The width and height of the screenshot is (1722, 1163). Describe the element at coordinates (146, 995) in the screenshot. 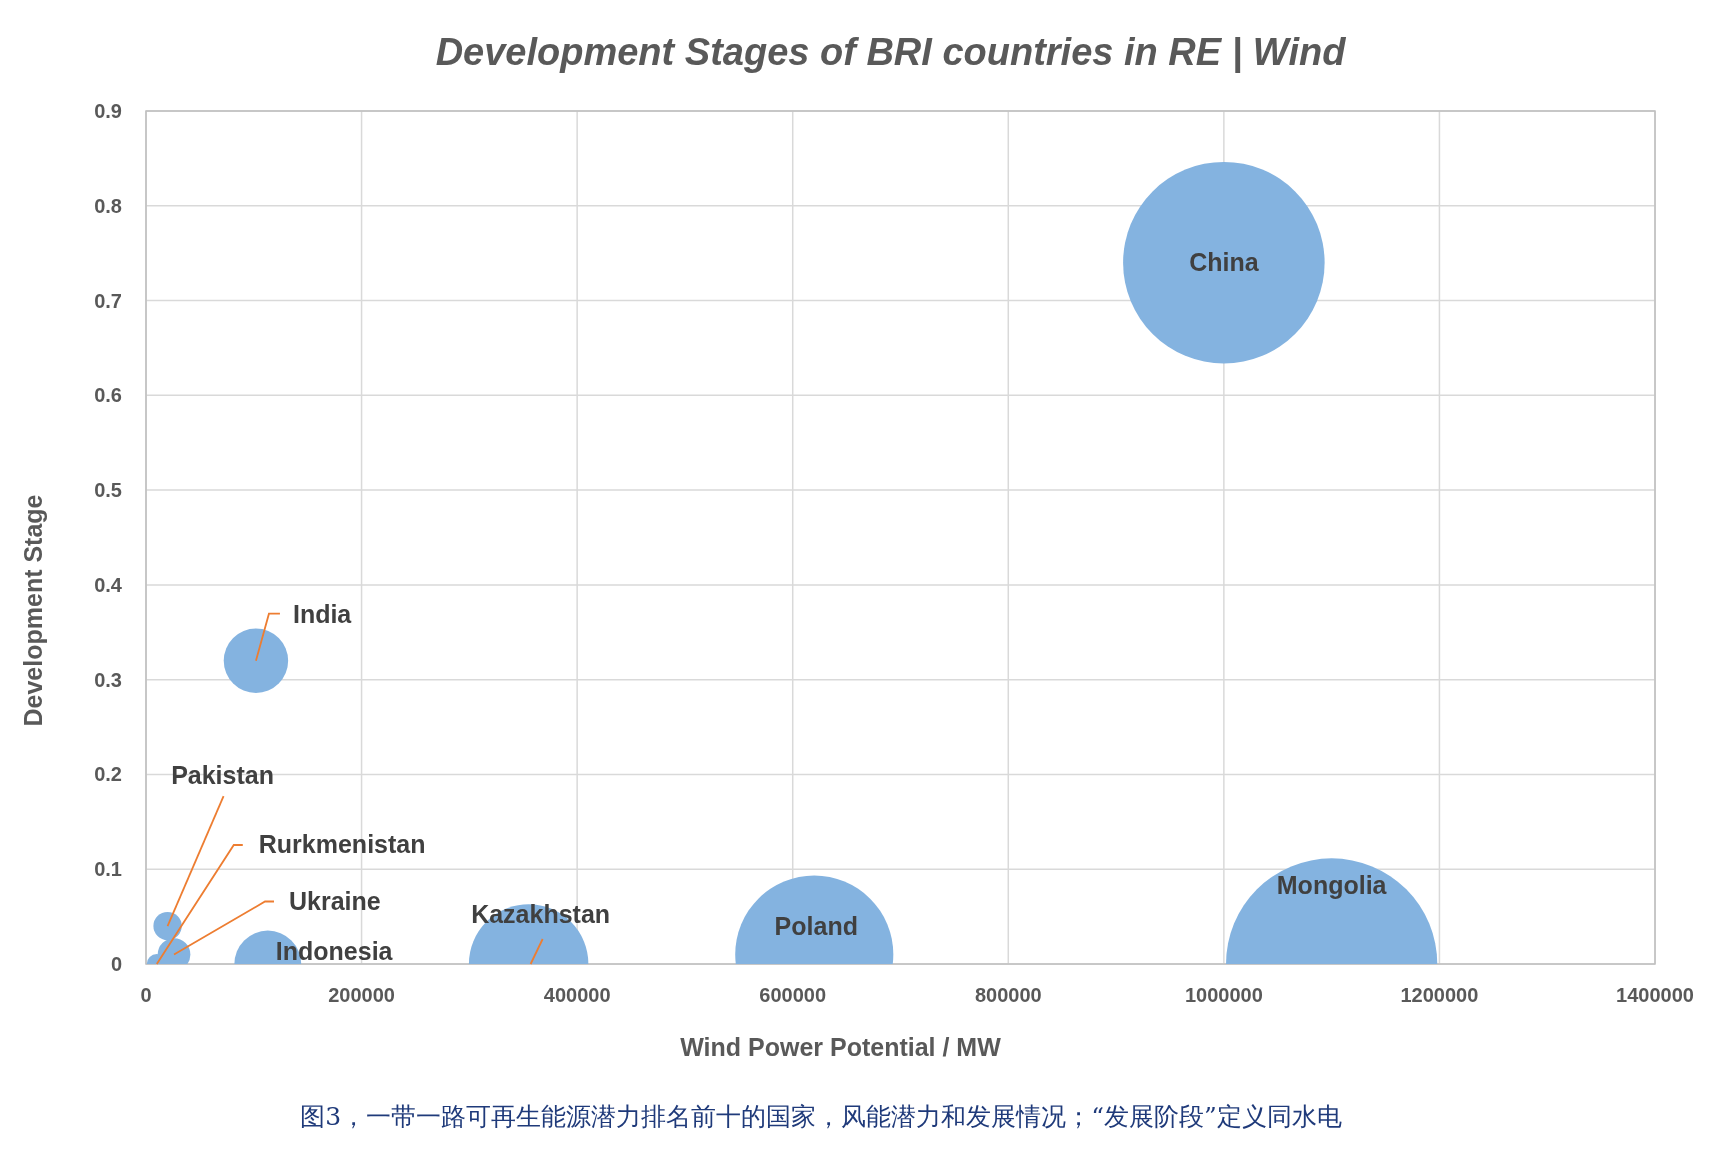

I see `x-tick-label: 0` at that location.